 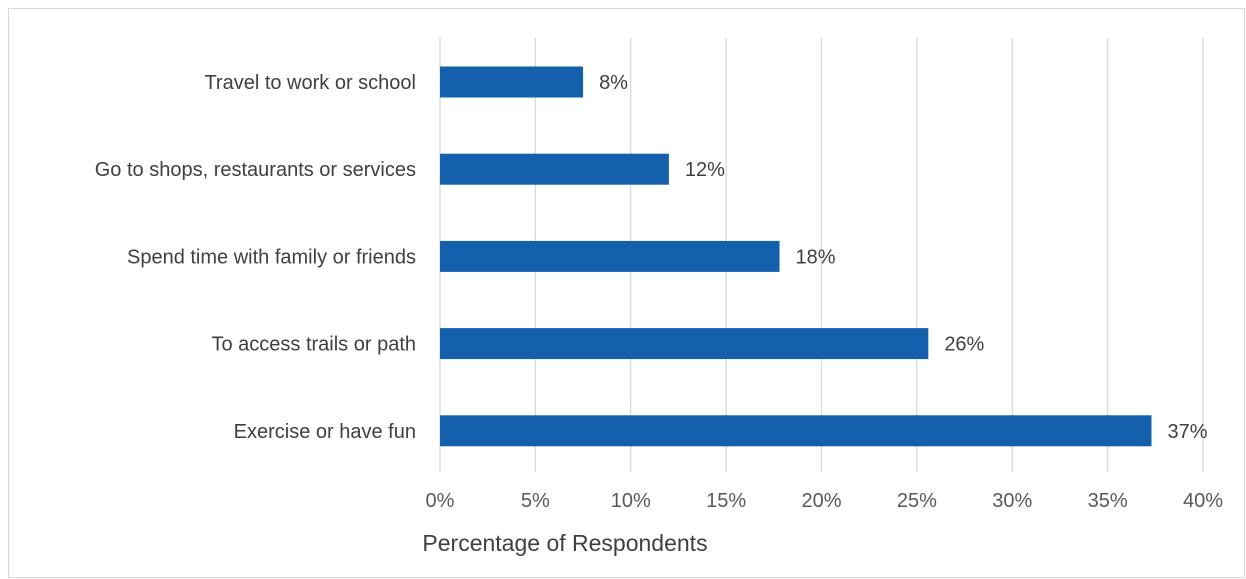 I want to click on x-tick-label: 5%, so click(x=535, y=501).